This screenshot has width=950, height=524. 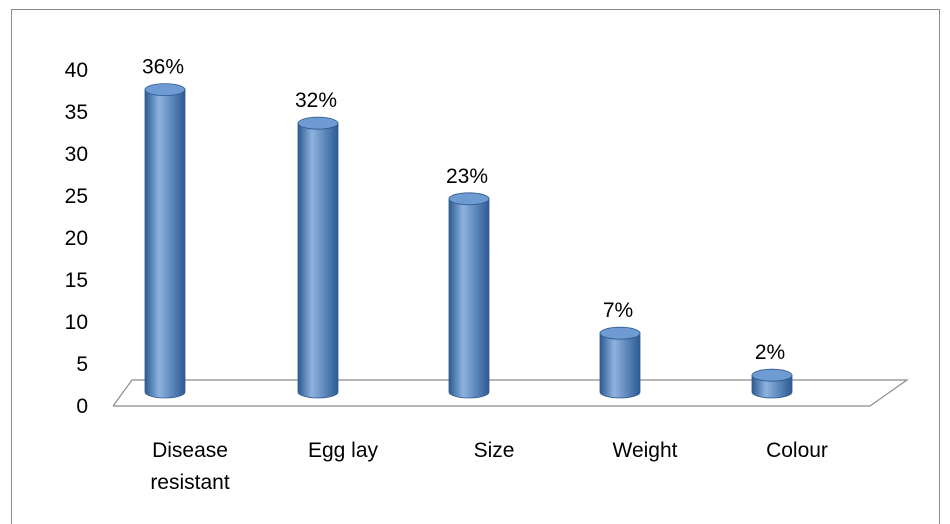 I want to click on y-tick-label: 35, so click(x=76, y=112).